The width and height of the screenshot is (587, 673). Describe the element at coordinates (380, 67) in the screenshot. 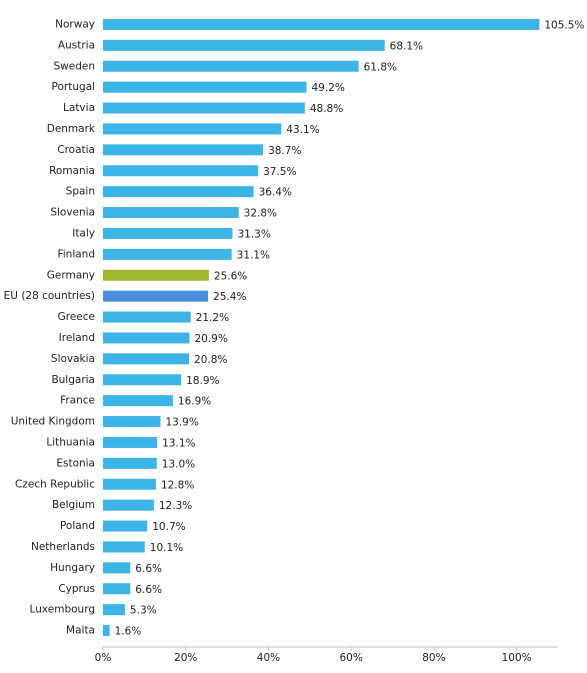

I see `value-label: 61.8%` at that location.